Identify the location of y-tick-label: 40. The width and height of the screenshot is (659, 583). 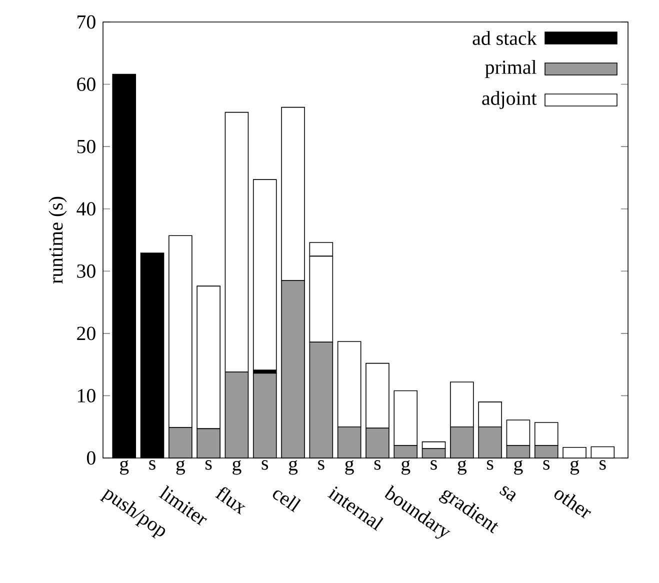
(86, 209).